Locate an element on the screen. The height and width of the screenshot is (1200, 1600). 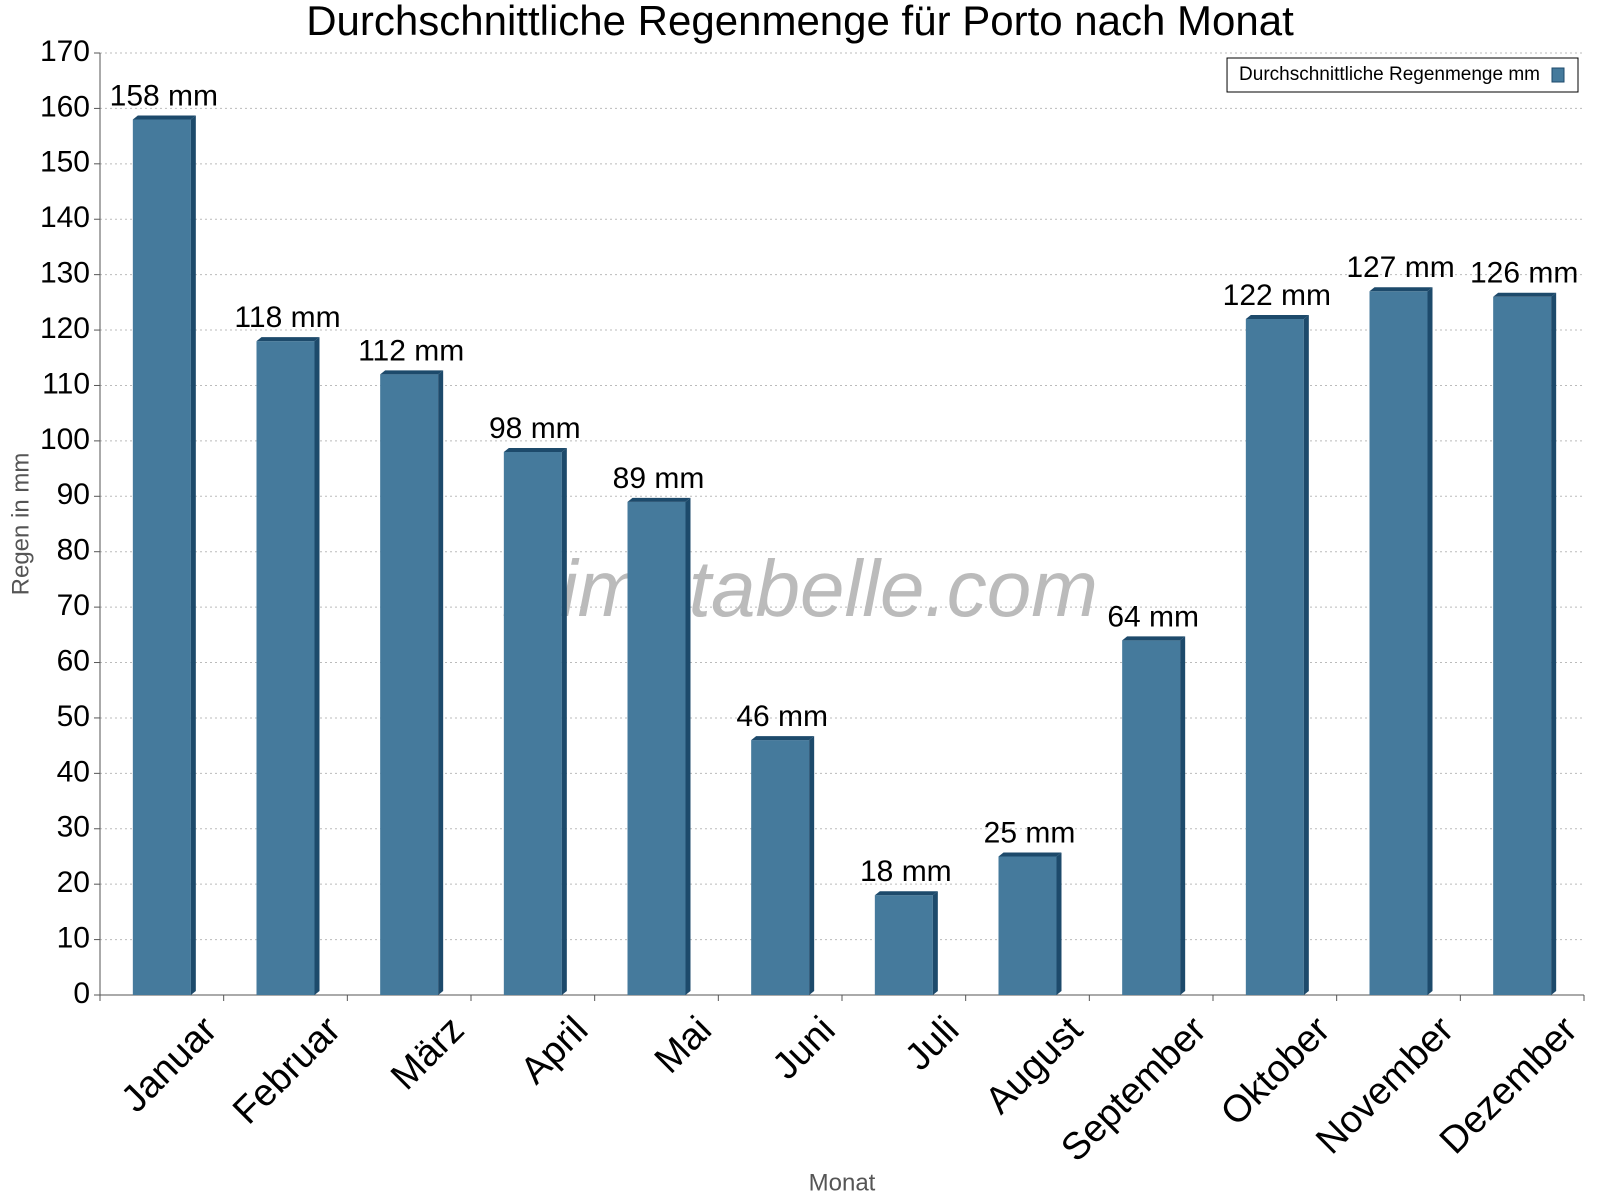
y-tick-label: 10 is located at coordinates (73, 938).